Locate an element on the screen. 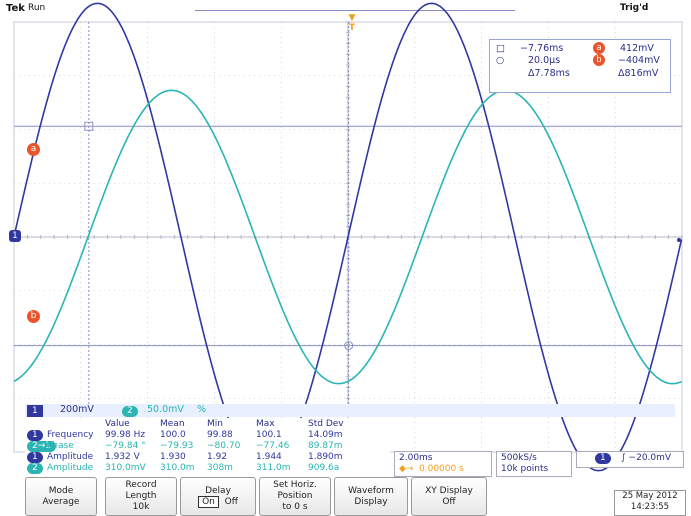  record-length-softkey: Record Length 10k is located at coordinates (141, 496).